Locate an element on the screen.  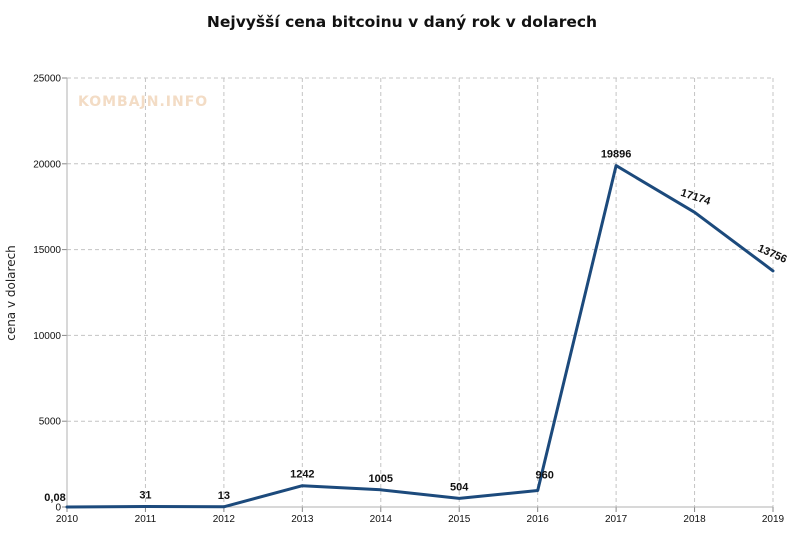
data-label: 1005 is located at coordinates (381, 479).